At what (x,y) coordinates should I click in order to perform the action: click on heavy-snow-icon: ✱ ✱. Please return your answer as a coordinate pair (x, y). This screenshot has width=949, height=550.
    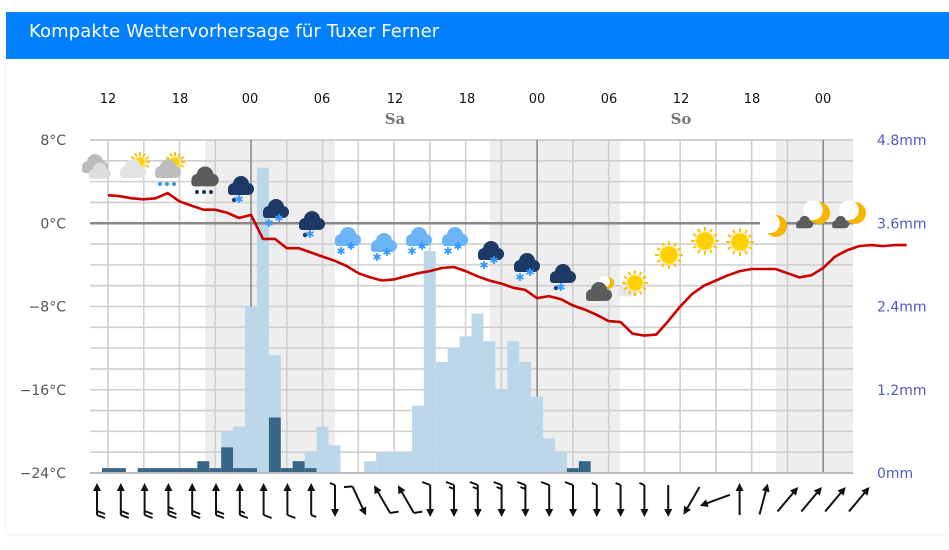
    Looking at the image, I should click on (491, 256).